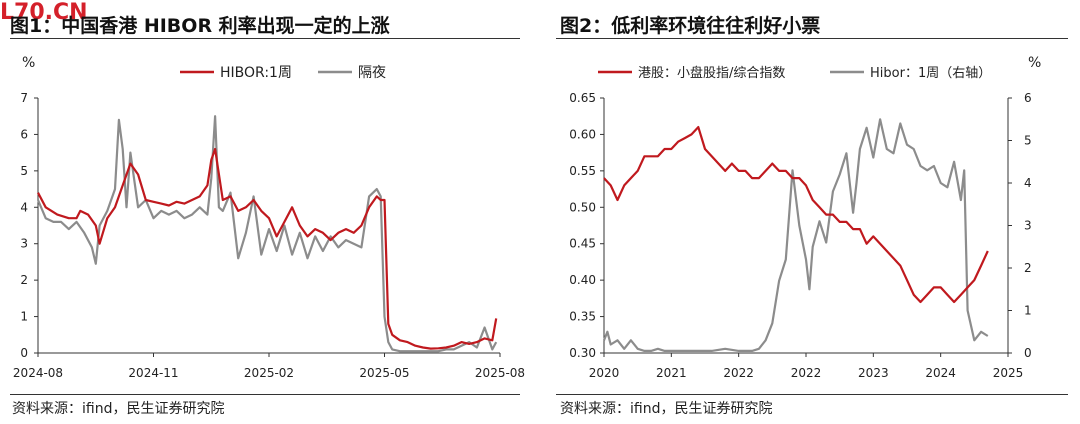  I want to click on y-tick-label: 3, so click(24, 244).